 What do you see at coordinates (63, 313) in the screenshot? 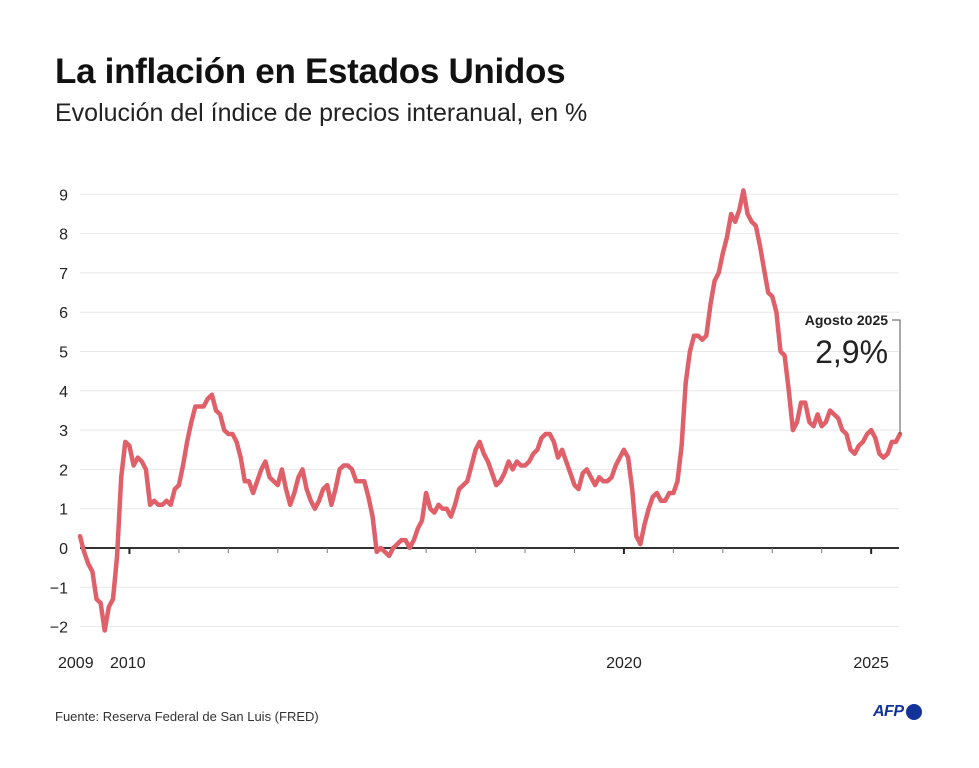
I see `y-tick-label: 6` at bounding box center [63, 313].